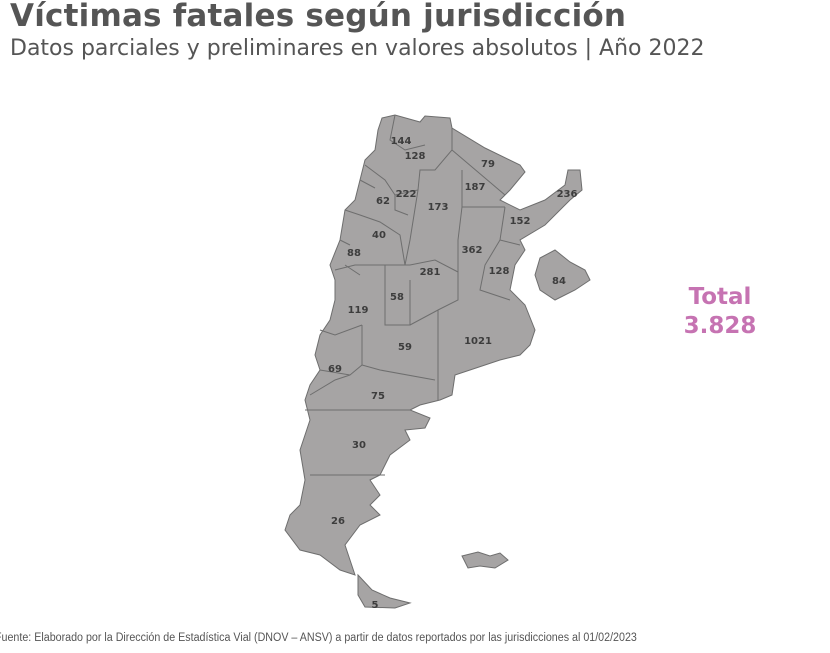 The width and height of the screenshot is (830, 653). I want to click on jurisdiction-value-label: 173, so click(438, 207).